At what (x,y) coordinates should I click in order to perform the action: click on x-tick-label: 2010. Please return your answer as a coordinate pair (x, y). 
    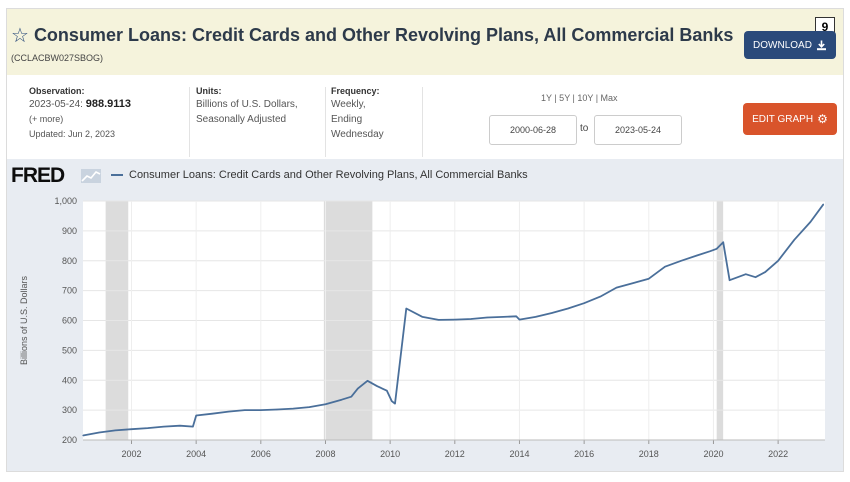
    Looking at the image, I should click on (390, 454).